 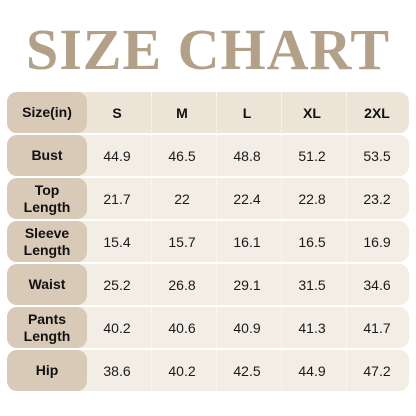 I want to click on table-row-hip: Hip 38.6 40.2 42.5 44.9 47.2, so click(x=208, y=370).